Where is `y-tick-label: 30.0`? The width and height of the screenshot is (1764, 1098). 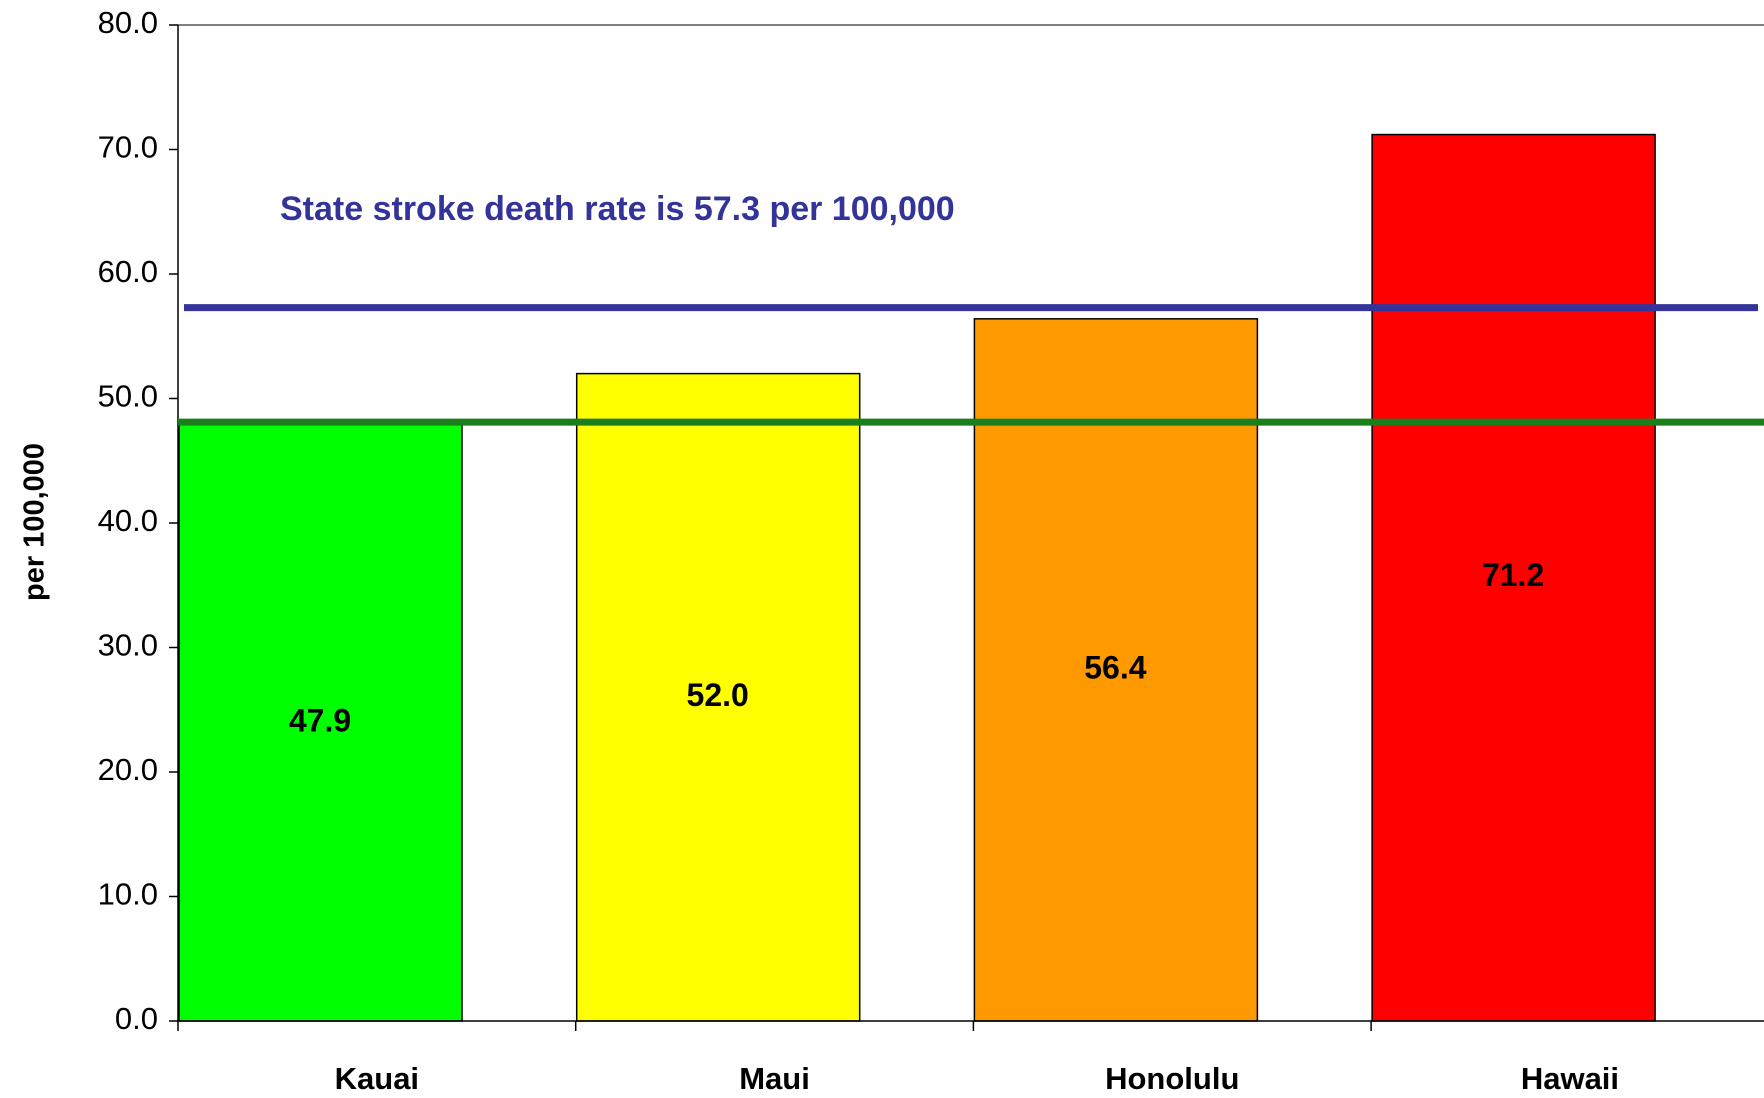
y-tick-label: 30.0 is located at coordinates (128, 645).